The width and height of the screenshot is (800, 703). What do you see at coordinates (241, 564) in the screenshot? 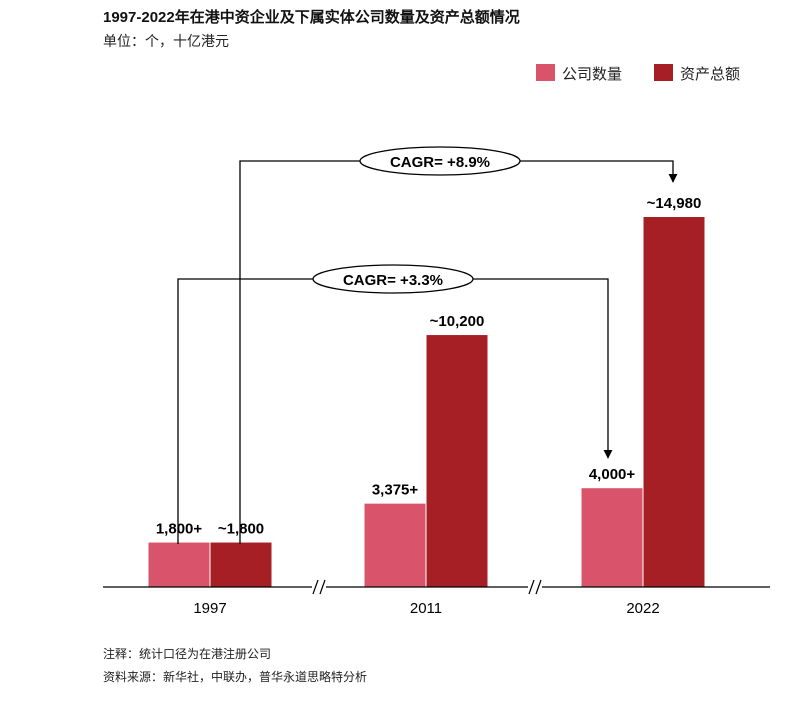
I see `bar-assets-1997` at bounding box center [241, 564].